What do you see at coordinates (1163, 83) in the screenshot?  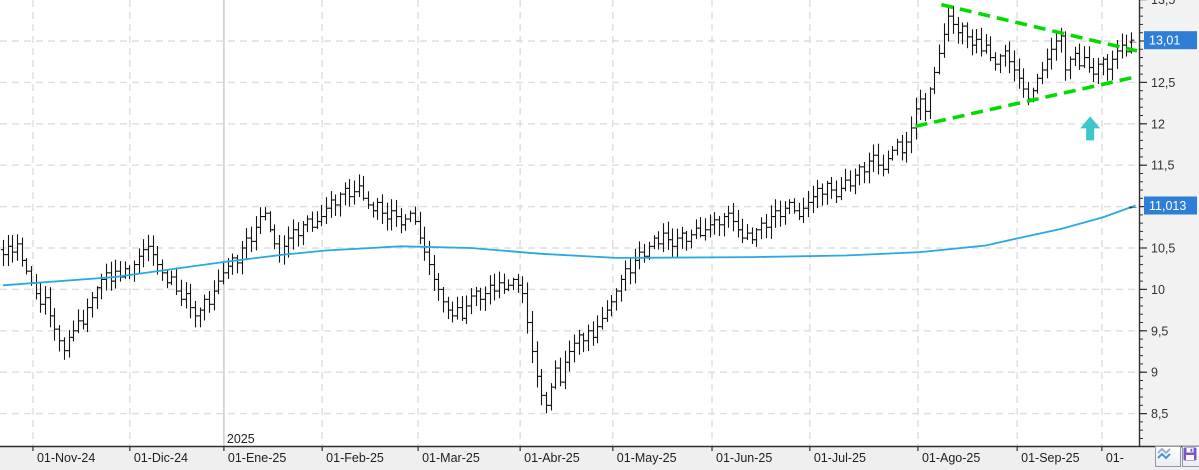 I see `y-axis-label: 12,5` at bounding box center [1163, 83].